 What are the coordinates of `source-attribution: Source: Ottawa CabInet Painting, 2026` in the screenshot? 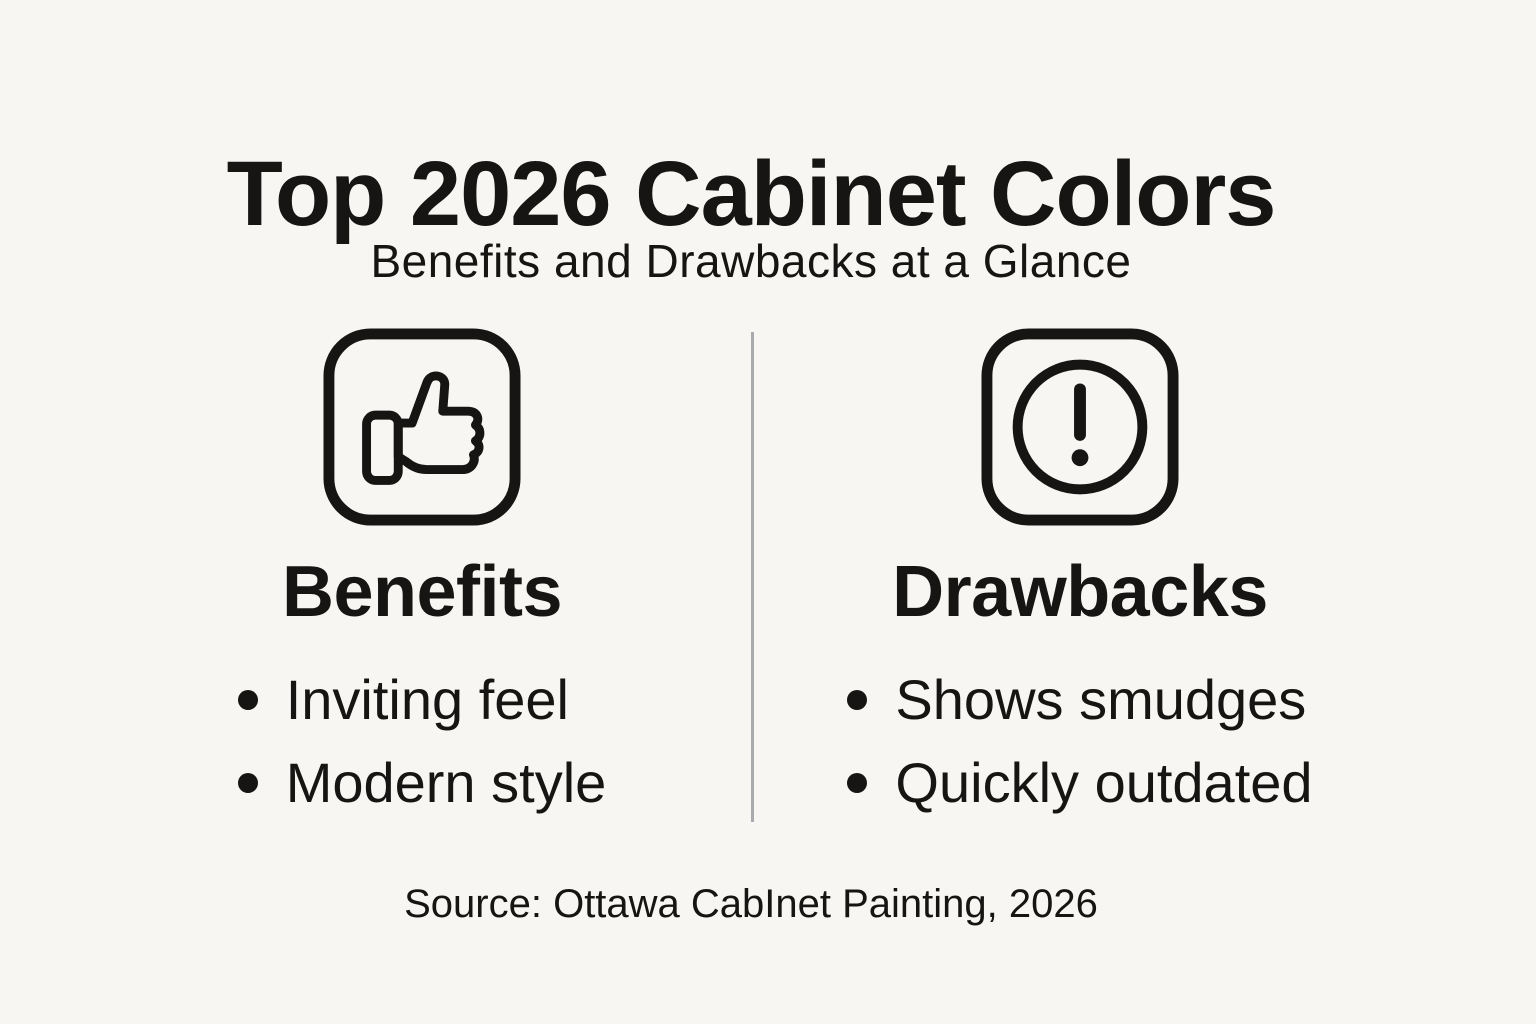 It's located at (751, 904).